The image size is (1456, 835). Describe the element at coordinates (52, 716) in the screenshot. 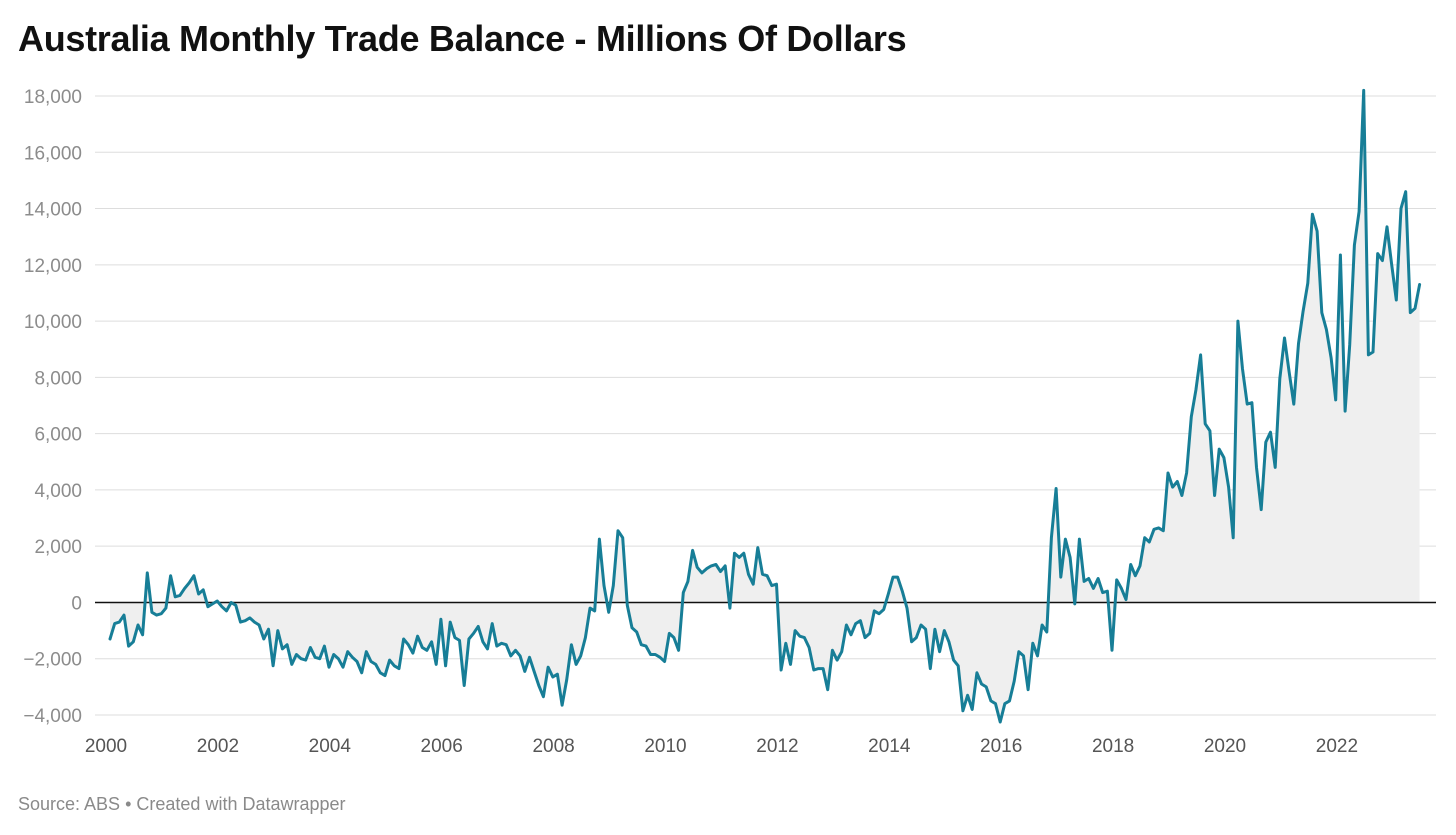

I see `y-tick-label: −4,000` at that location.